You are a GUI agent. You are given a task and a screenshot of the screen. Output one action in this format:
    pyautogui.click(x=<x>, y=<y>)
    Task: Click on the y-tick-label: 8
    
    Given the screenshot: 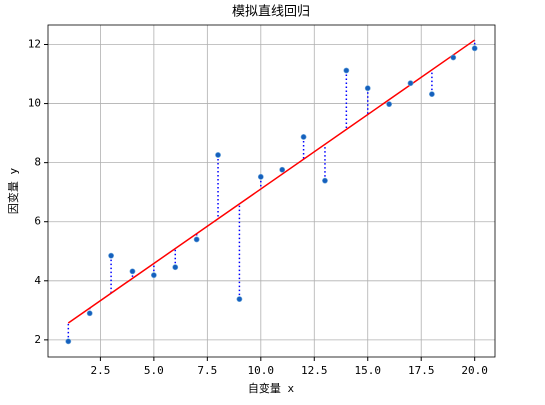 What is the action you would take?
    pyautogui.click(x=37, y=162)
    